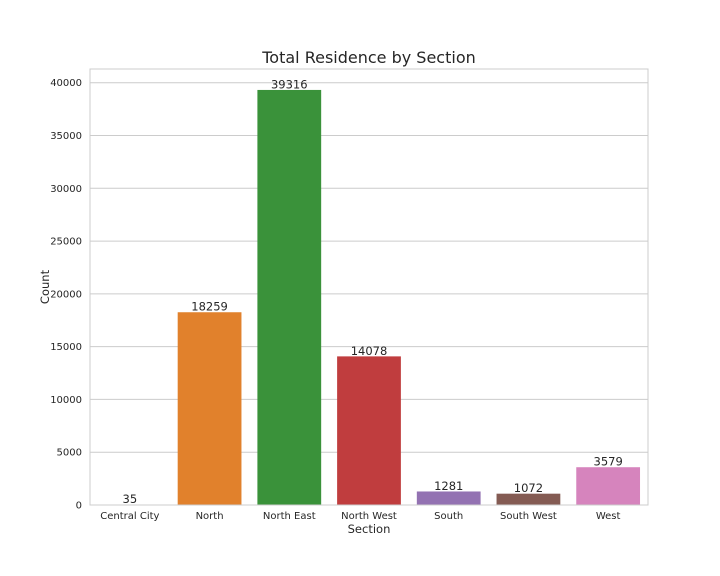 This screenshot has height=576, width=720. Describe the element at coordinates (66, 400) in the screenshot. I see `y-tick-label: 10000` at that location.